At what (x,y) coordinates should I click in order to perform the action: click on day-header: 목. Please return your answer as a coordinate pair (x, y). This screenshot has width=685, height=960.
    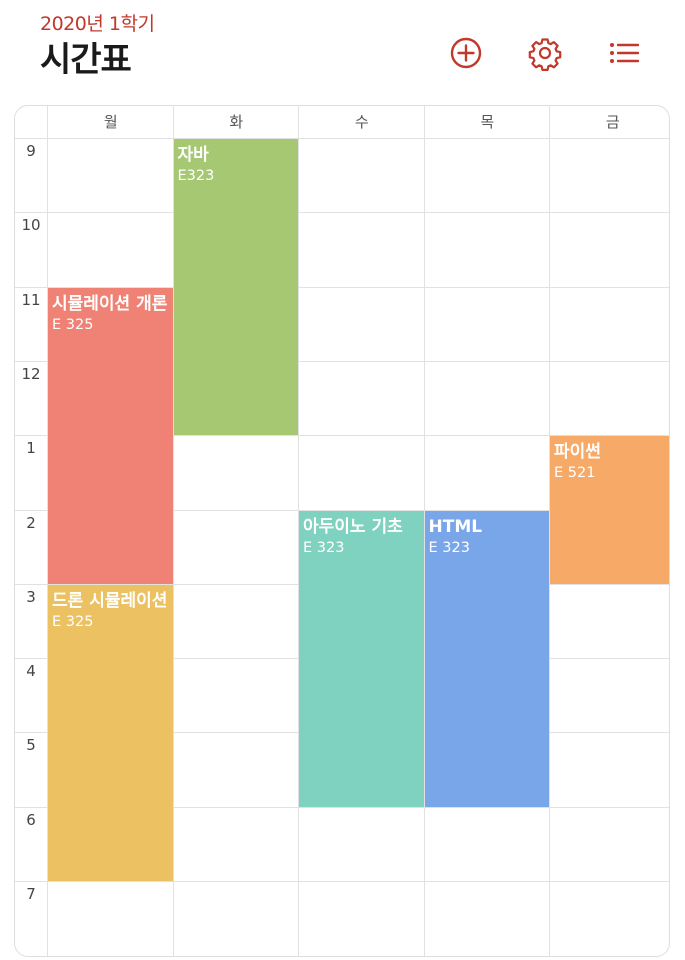
    Looking at the image, I should click on (487, 122).